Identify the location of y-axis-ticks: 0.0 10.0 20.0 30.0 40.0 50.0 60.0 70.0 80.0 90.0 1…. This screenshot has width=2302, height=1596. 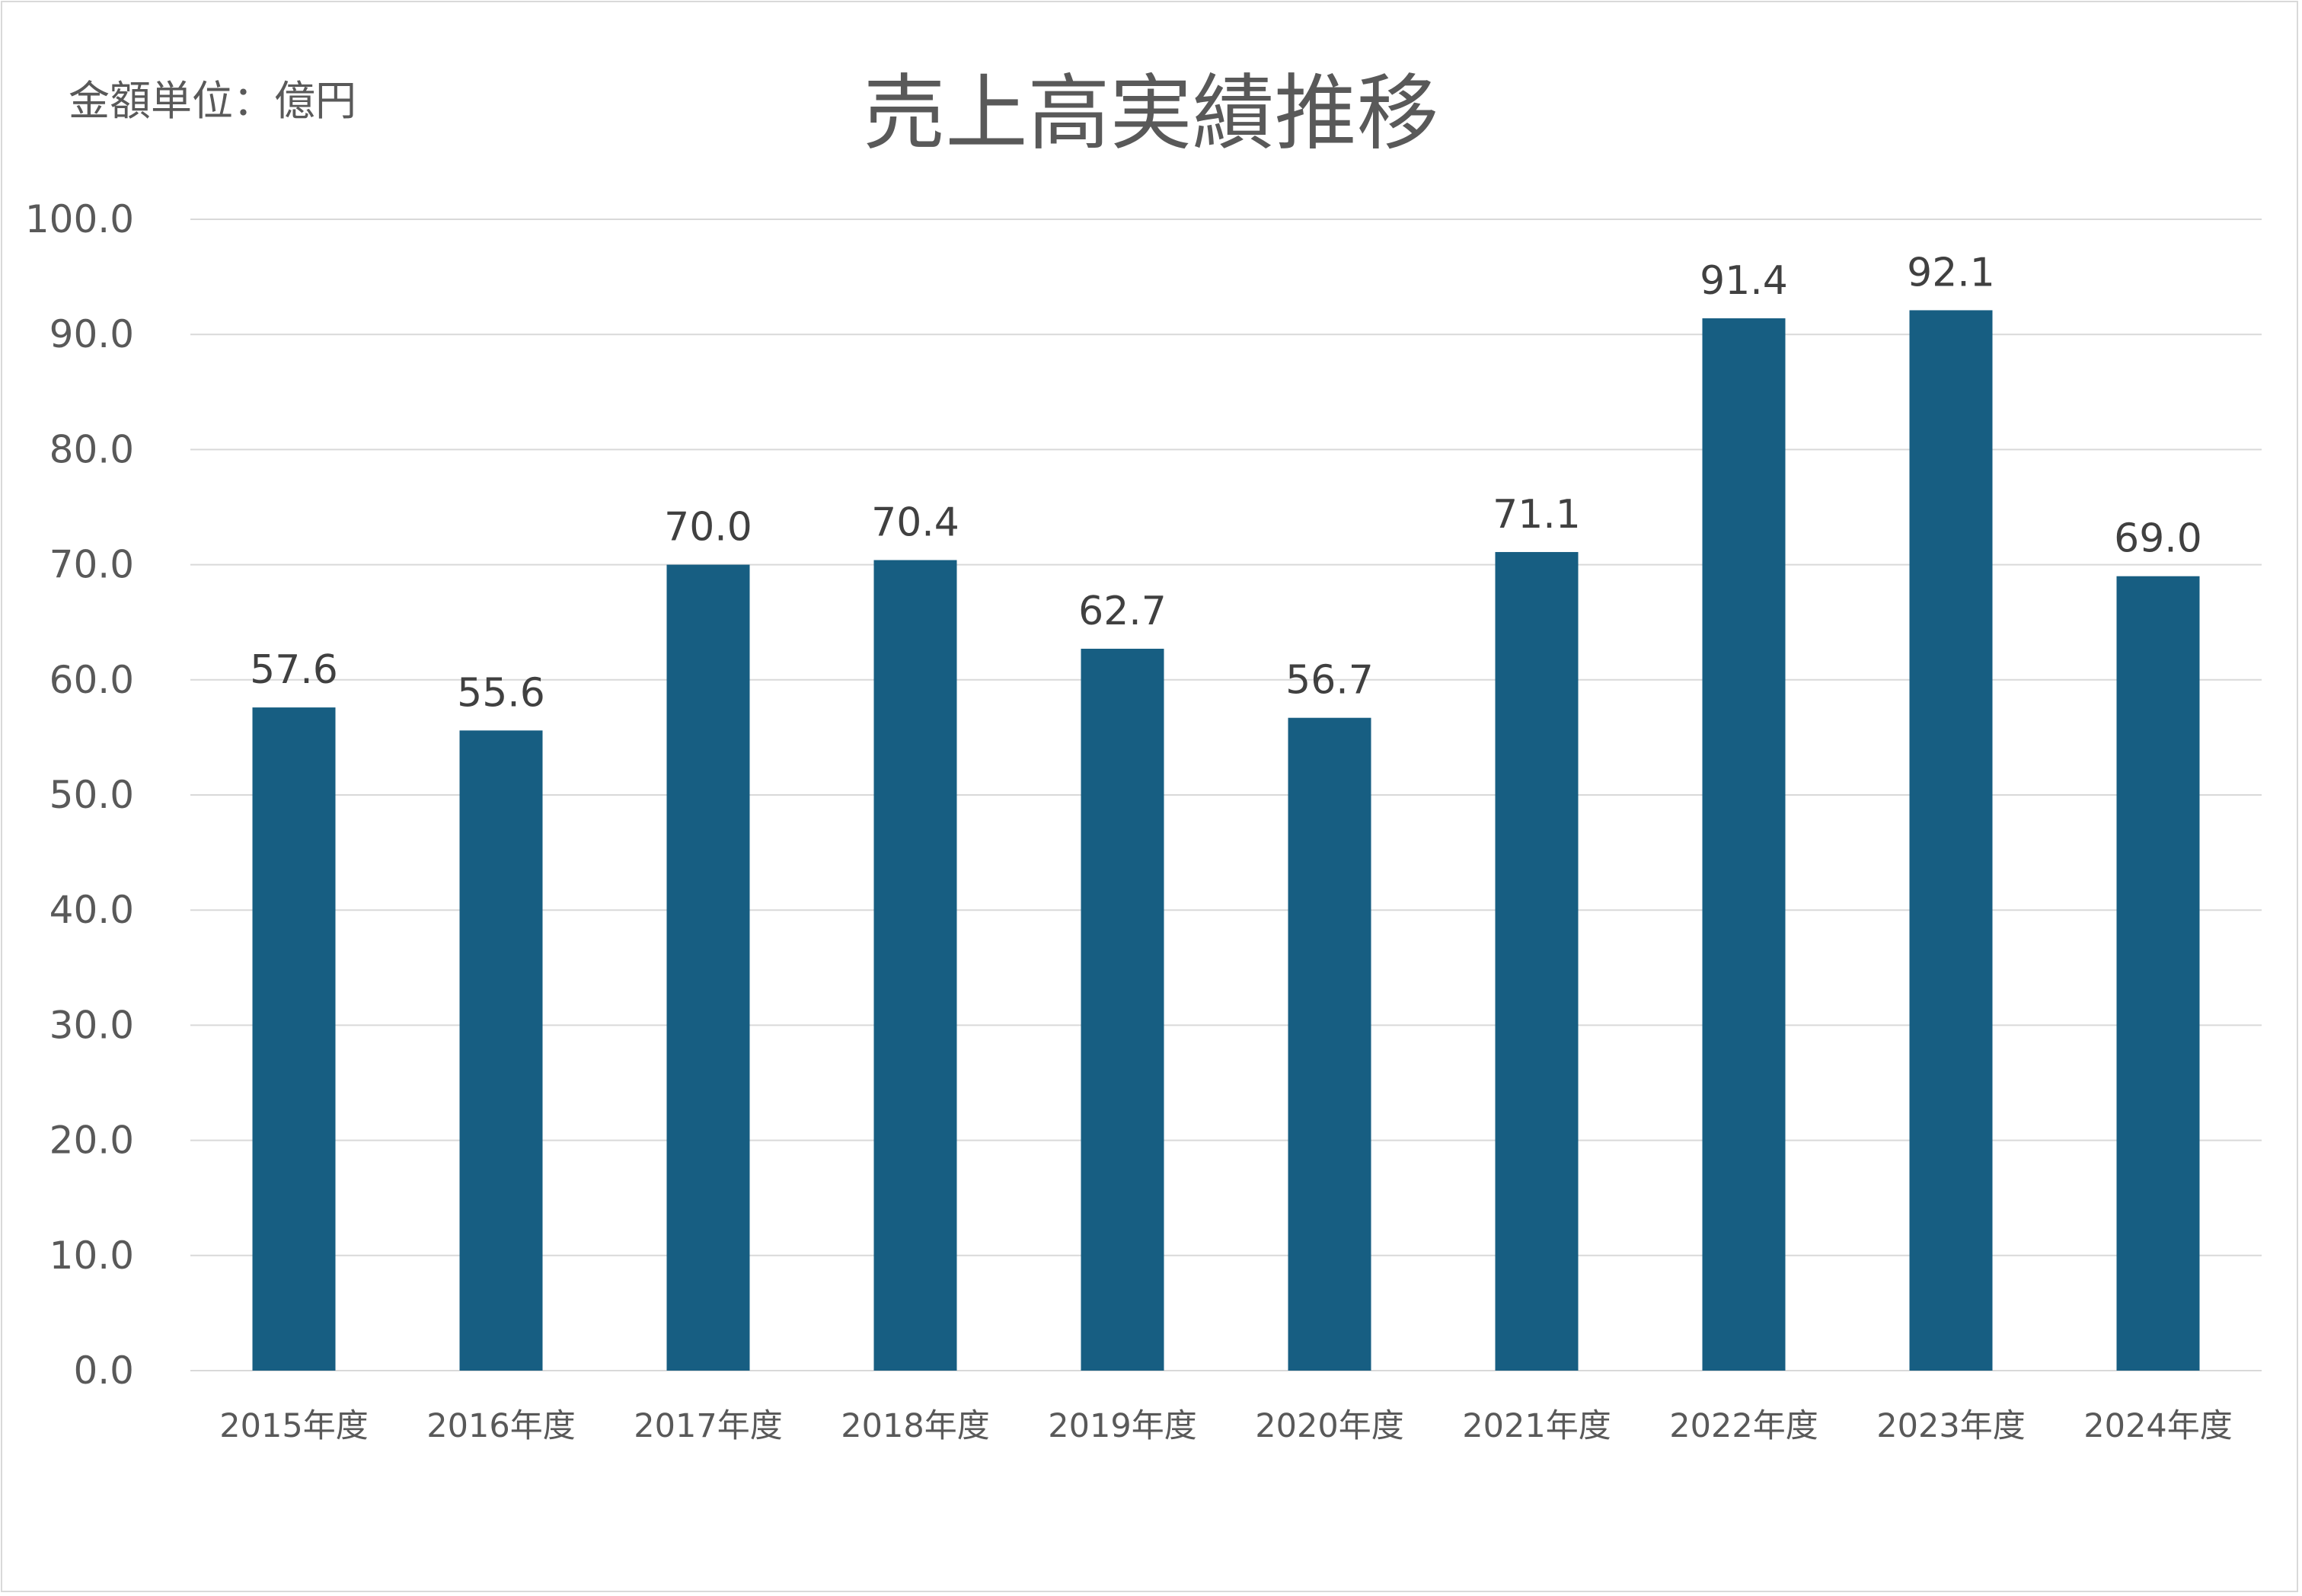
(80, 795).